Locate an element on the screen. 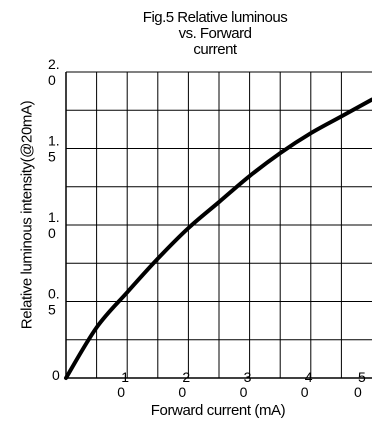  x-tick-label: 5 is located at coordinates (362, 377).